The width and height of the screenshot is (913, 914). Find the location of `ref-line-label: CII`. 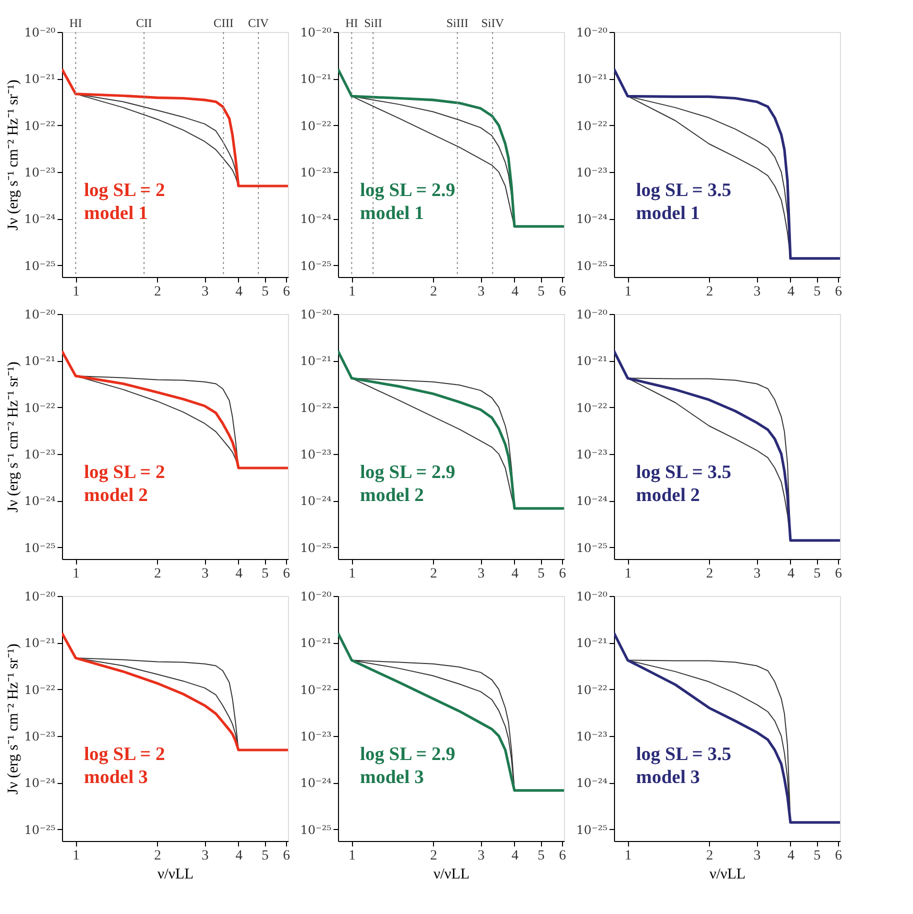

ref-line-label: CII is located at coordinates (144, 23).